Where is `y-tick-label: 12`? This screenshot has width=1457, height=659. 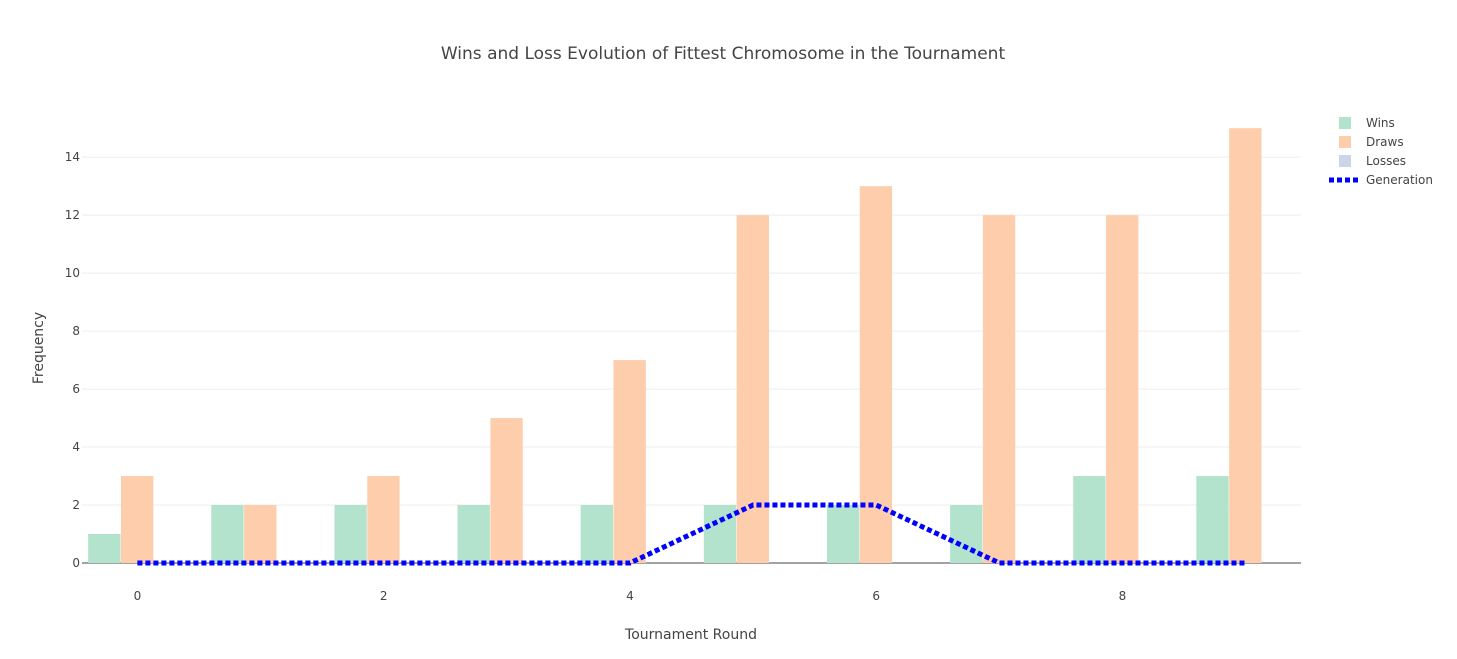
y-tick-label: 12 is located at coordinates (72, 215).